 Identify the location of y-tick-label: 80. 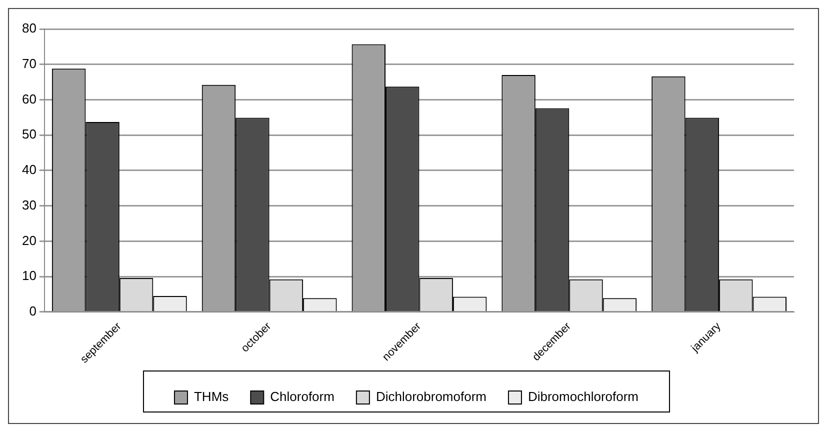
(29, 28).